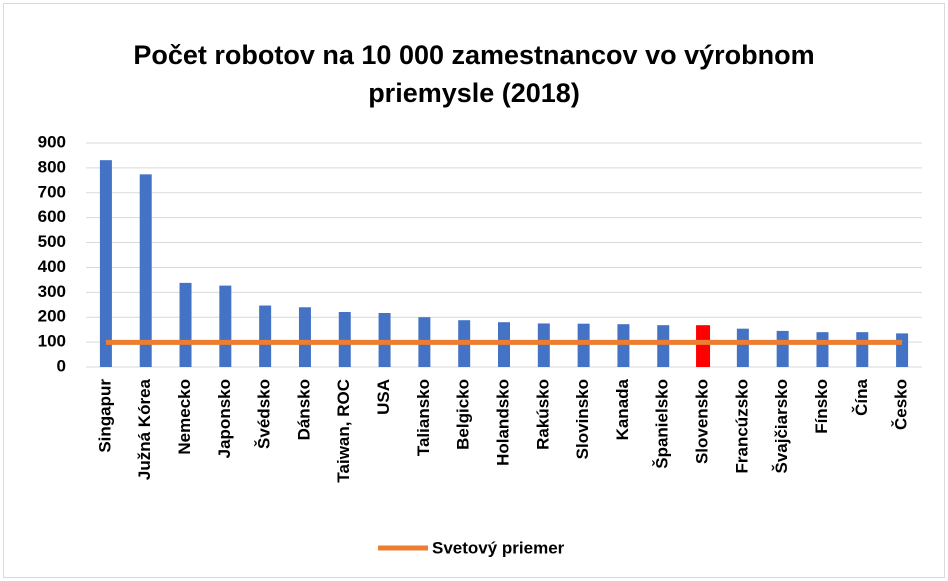  Describe the element at coordinates (343, 431) in the screenshot. I see `x-tick-label: Taiwan, ROC` at that location.